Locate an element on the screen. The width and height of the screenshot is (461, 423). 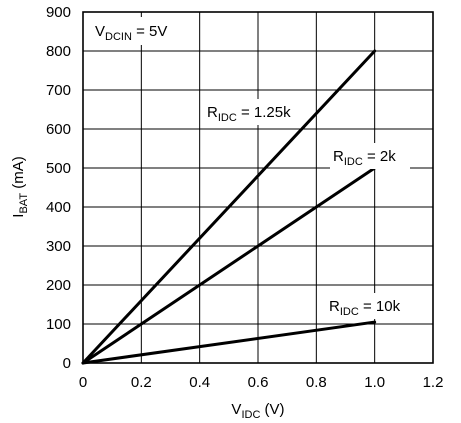
series-label-0-text: RIDC = 1.25k is located at coordinates (249, 114).